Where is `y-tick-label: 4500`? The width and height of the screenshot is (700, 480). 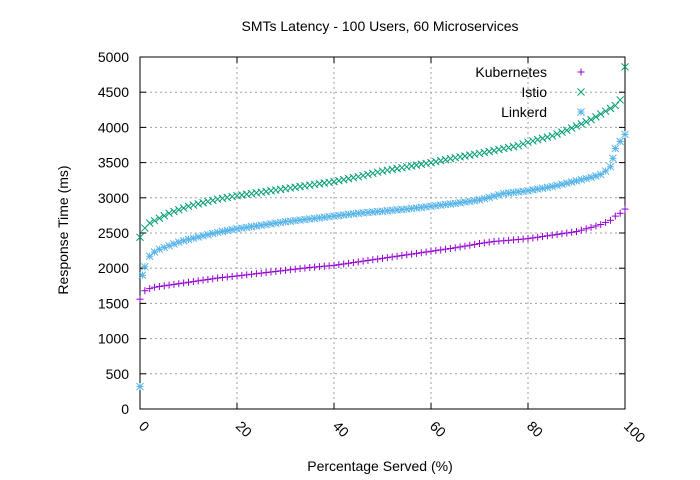 y-tick-label: 4500 is located at coordinates (113, 92).